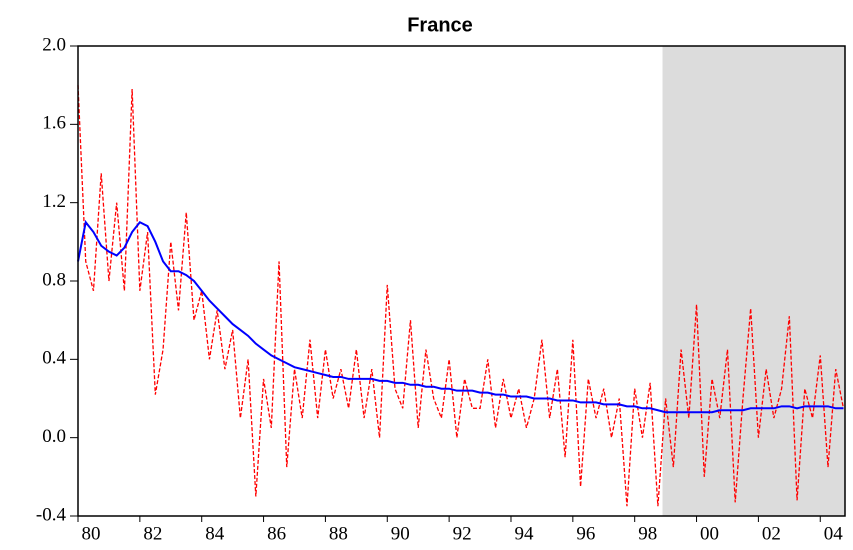  Describe the element at coordinates (54, 123) in the screenshot. I see `y-tick-label: 1.6` at that location.